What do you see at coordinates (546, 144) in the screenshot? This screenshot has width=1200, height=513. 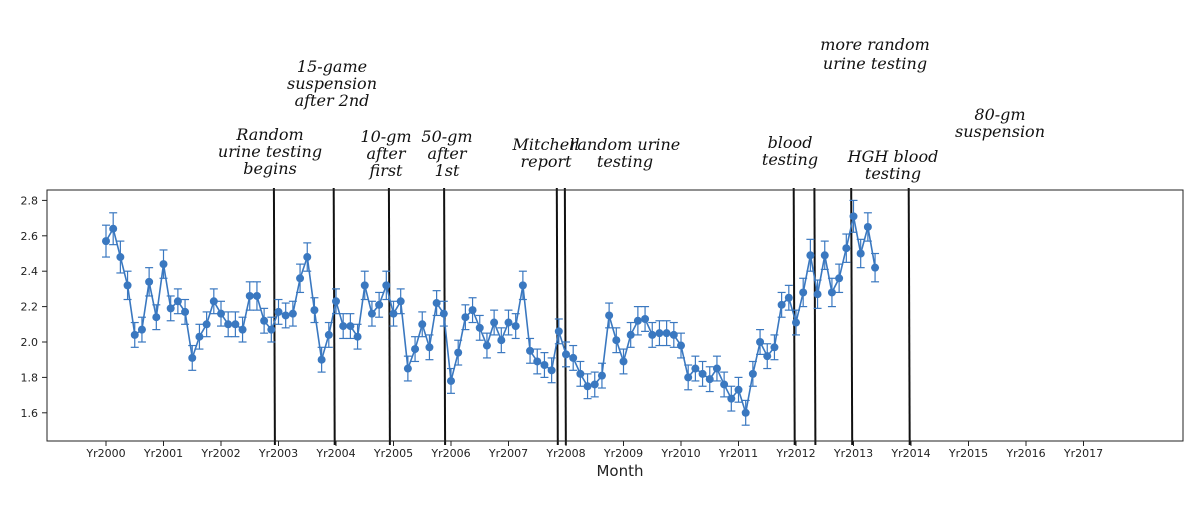 I see `annotation-text: Mitchell` at bounding box center [546, 144].